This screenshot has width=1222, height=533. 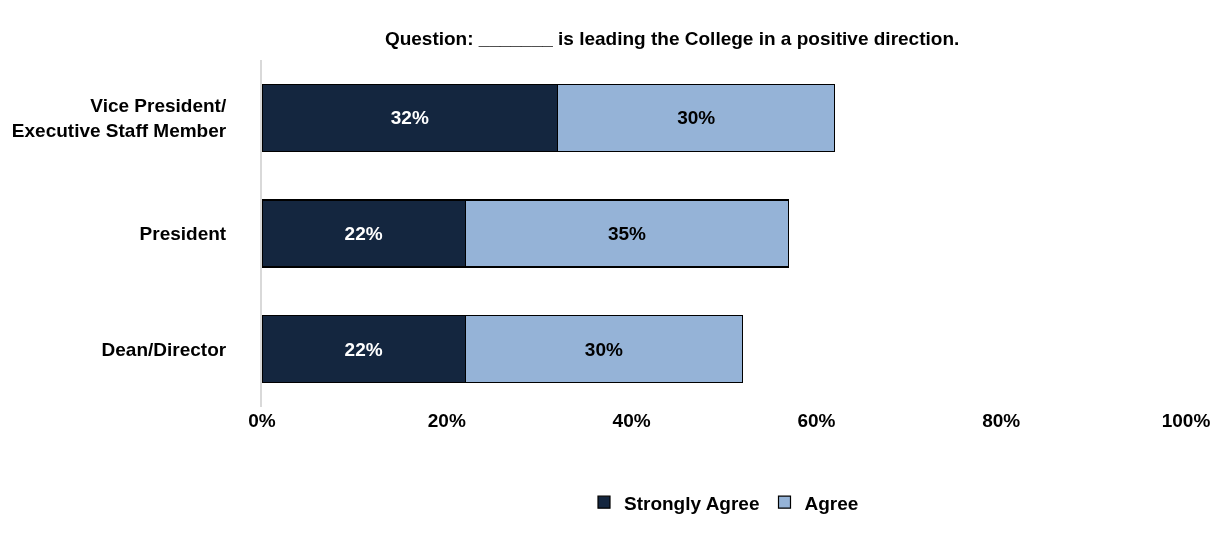 What do you see at coordinates (446, 420) in the screenshot?
I see `x-tick-label: 20%` at bounding box center [446, 420].